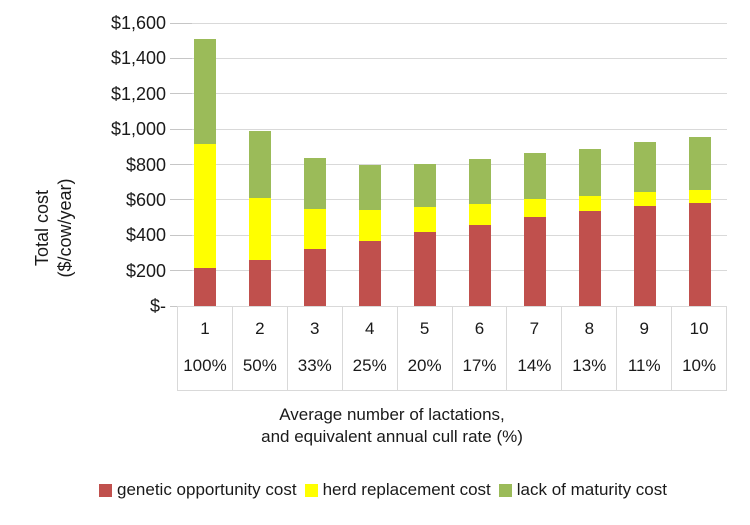 The width and height of the screenshot is (750, 525). Describe the element at coordinates (314, 365) in the screenshot. I see `cull-rate-label: 33%` at that location.